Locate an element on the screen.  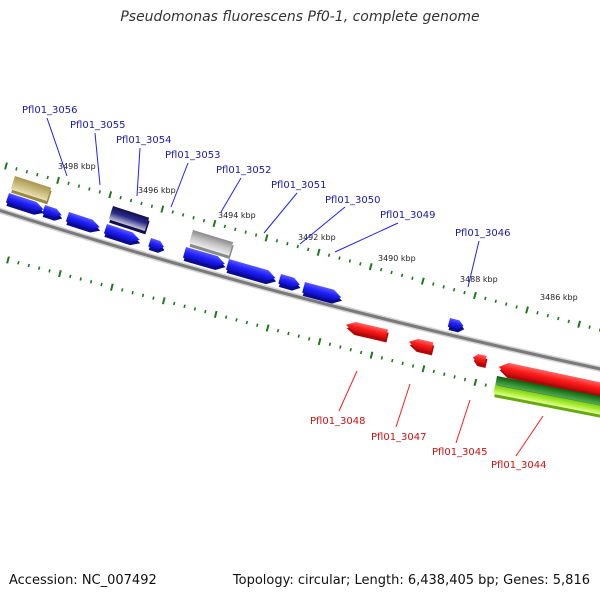
forward-gene-label: Pfl01_3046 is located at coordinates (483, 233).